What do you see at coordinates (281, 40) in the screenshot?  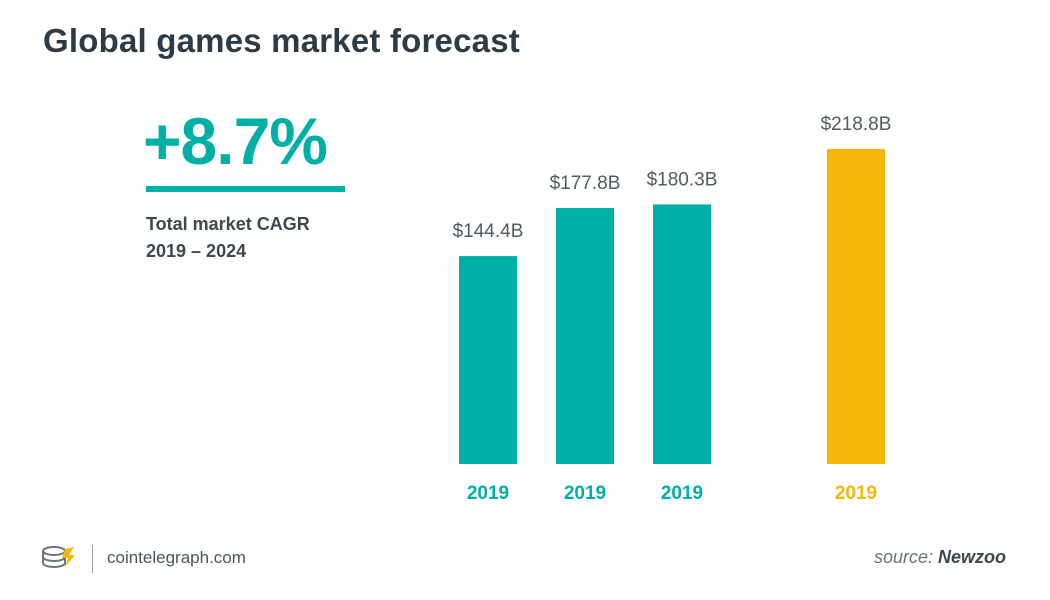 I see `chart-title: Global games market forecast` at bounding box center [281, 40].